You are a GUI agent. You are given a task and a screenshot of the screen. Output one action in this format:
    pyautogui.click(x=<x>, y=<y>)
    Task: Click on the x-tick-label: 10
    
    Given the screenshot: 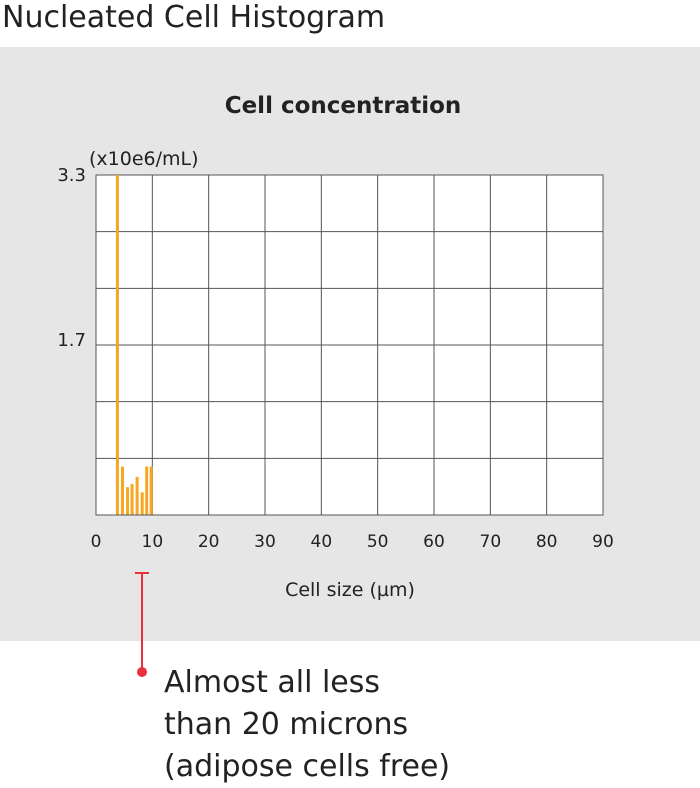 What is the action you would take?
    pyautogui.click(x=153, y=542)
    